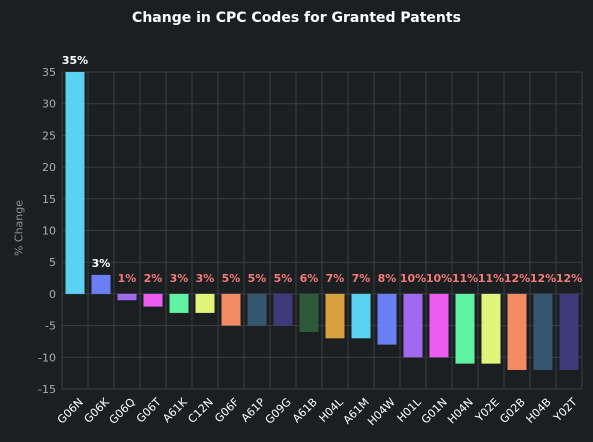 The image size is (593, 442). I want to click on x-tick-label-G09G: G09G, so click(278, 411).